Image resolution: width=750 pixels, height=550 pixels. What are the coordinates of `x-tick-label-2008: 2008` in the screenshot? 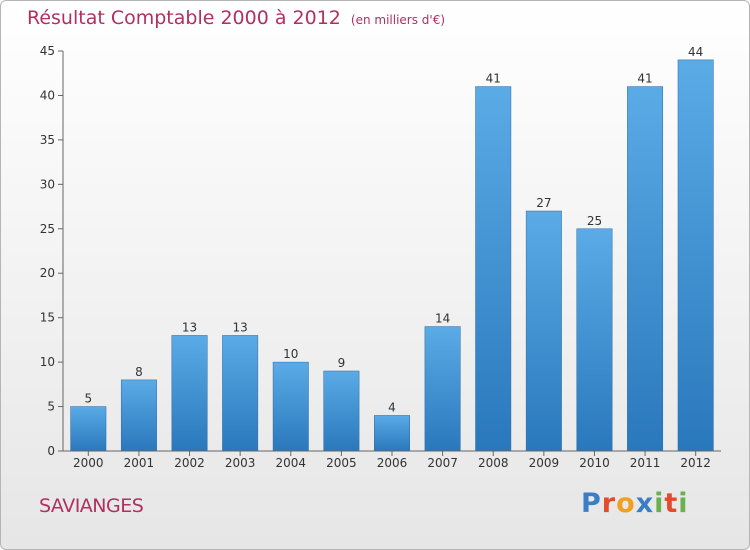 It's located at (493, 463).